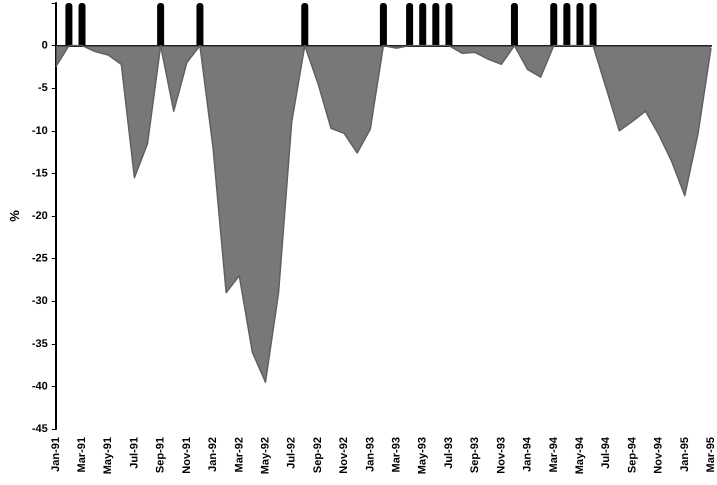  Describe the element at coordinates (684, 454) in the screenshot. I see `x-tick-label: Jan-95` at that location.